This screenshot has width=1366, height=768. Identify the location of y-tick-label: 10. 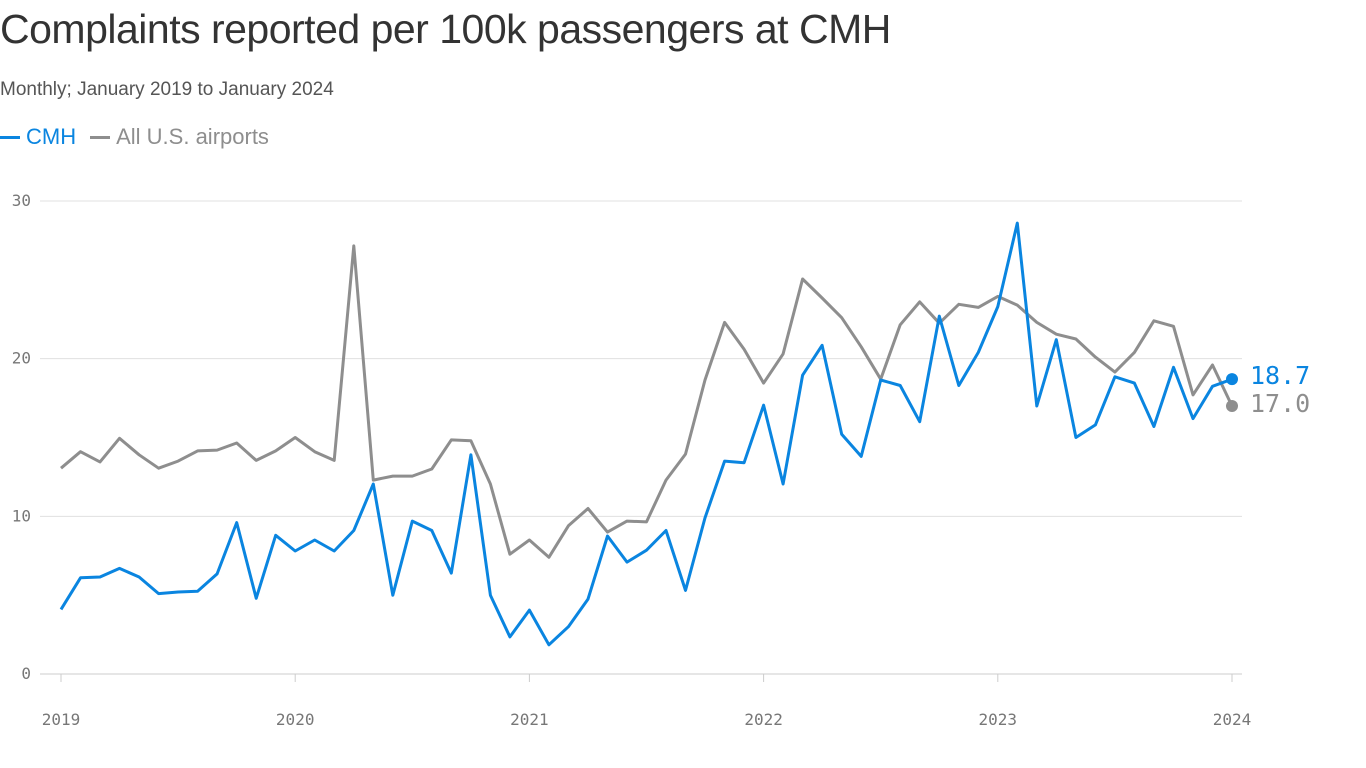
(21, 515).